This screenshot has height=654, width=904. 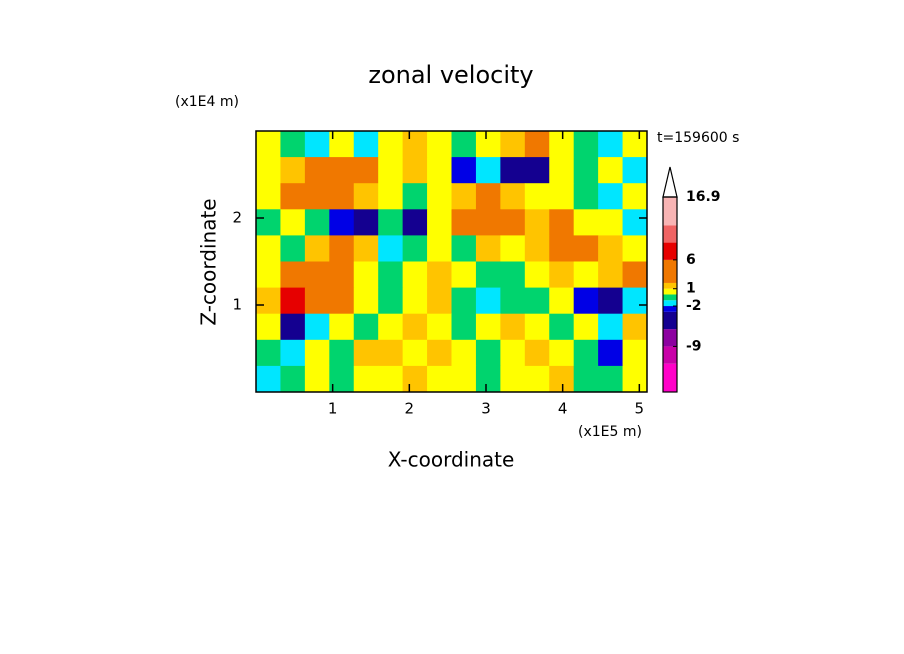 What do you see at coordinates (694, 346) in the screenshot?
I see `colorbar-tick-label: -9` at bounding box center [694, 346].